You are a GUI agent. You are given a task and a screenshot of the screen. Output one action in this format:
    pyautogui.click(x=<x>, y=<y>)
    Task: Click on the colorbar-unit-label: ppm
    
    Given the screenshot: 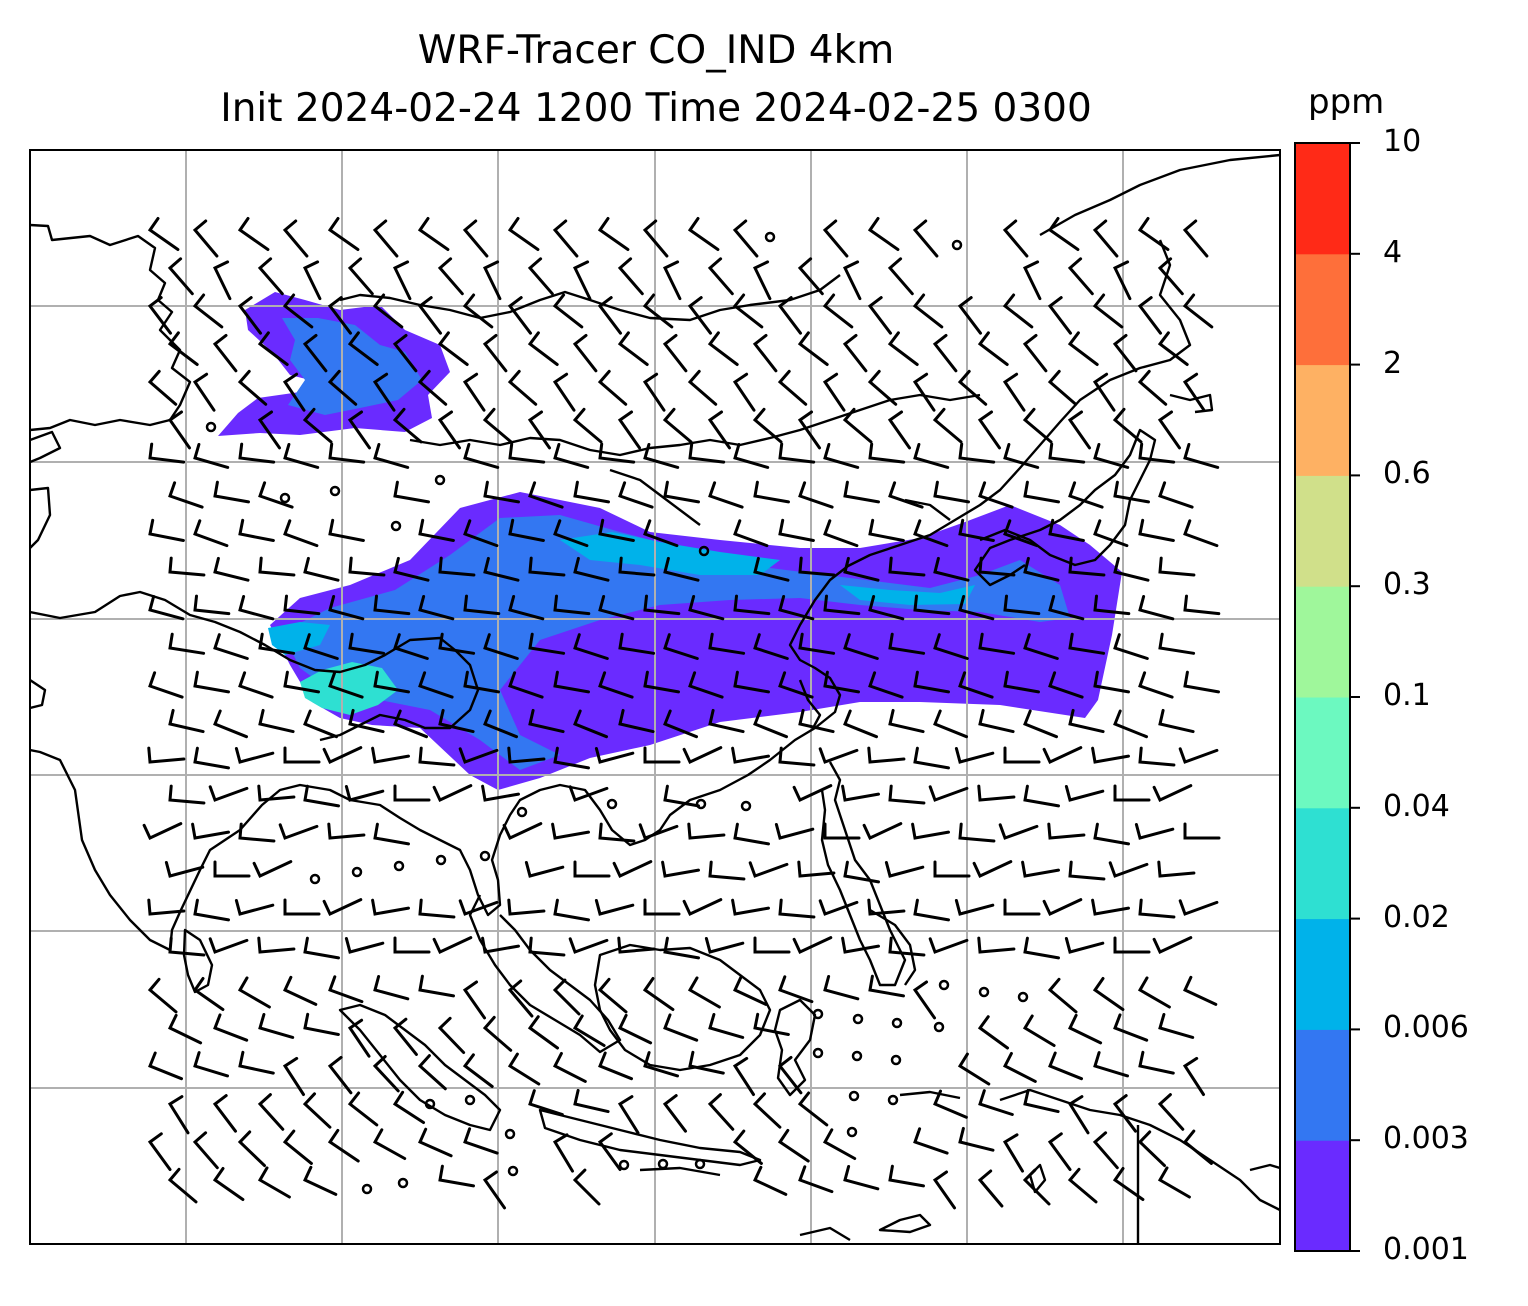 What is the action you would take?
    pyautogui.click(x=1346, y=102)
    